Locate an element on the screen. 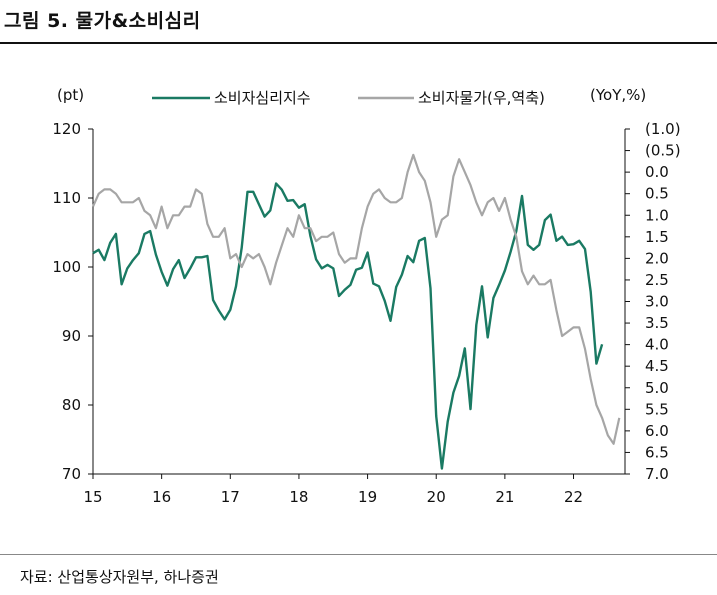 The width and height of the screenshot is (717, 595). x-tick-label: 18 is located at coordinates (298, 497).